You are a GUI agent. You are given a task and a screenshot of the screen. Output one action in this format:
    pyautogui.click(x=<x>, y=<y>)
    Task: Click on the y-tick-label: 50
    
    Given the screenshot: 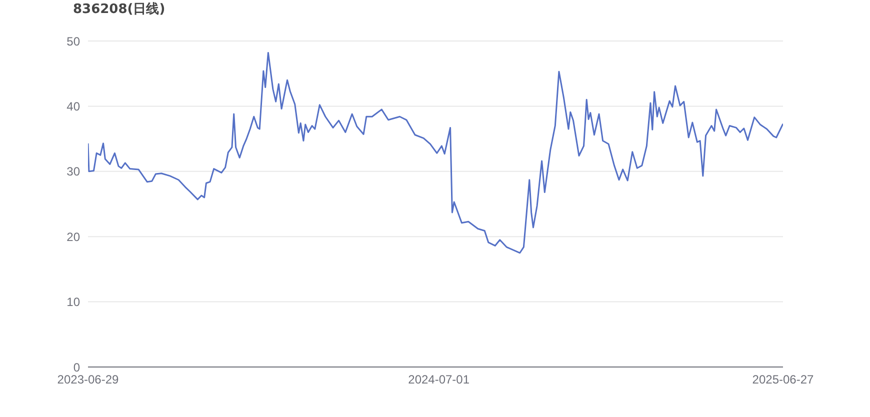 What is the action you would take?
    pyautogui.click(x=73, y=41)
    